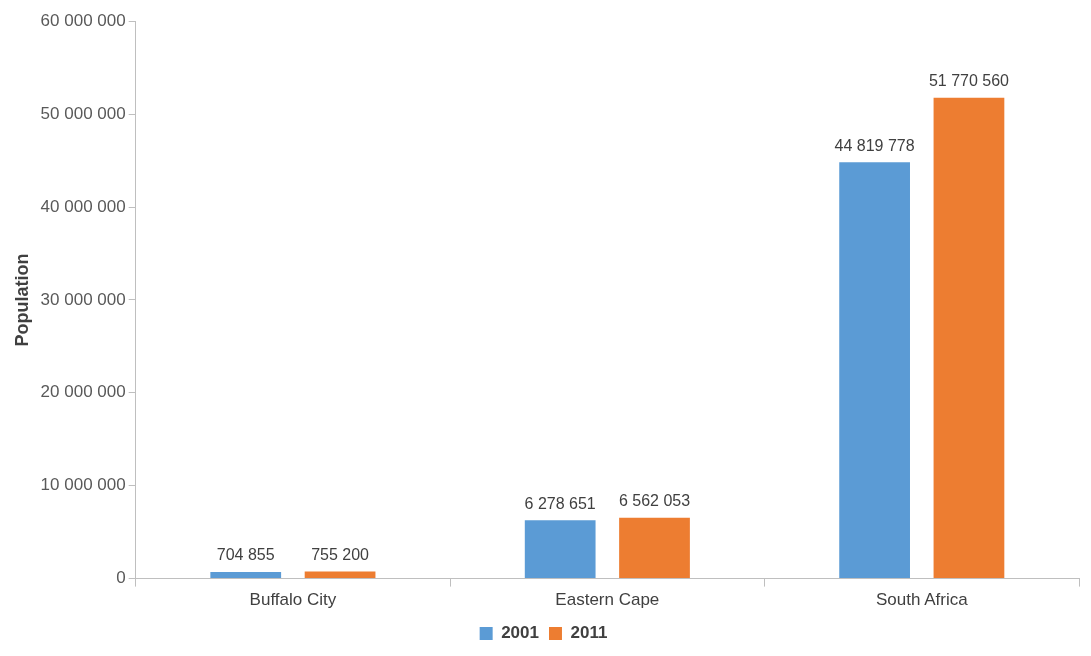  What do you see at coordinates (83, 20) in the screenshot?
I see `y-tick-label: 60 000 000` at bounding box center [83, 20].